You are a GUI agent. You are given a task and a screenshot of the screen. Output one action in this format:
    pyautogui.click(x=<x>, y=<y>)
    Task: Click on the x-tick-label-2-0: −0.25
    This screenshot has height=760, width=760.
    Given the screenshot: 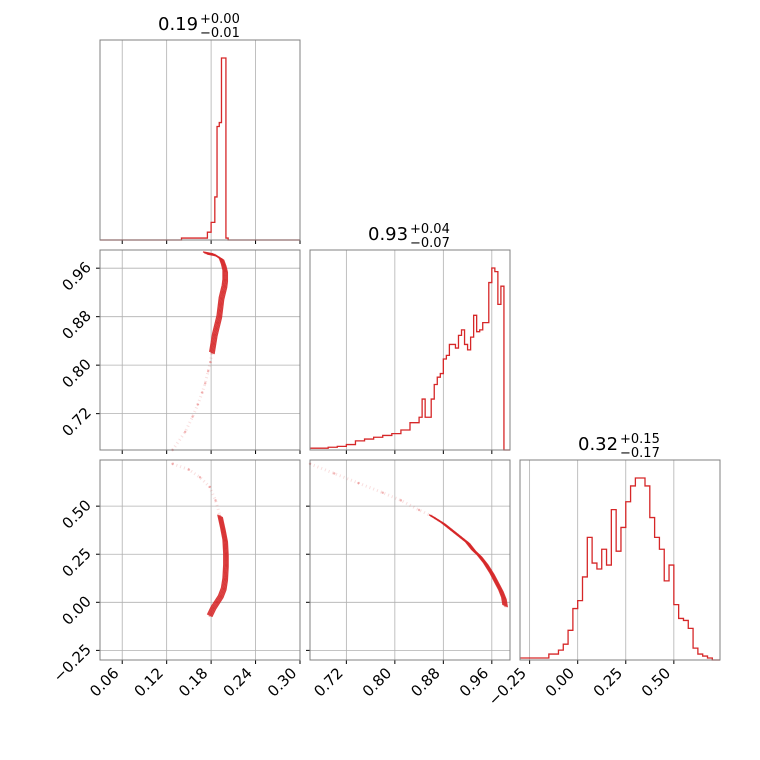 What is the action you would take?
    pyautogui.click(x=507, y=686)
    